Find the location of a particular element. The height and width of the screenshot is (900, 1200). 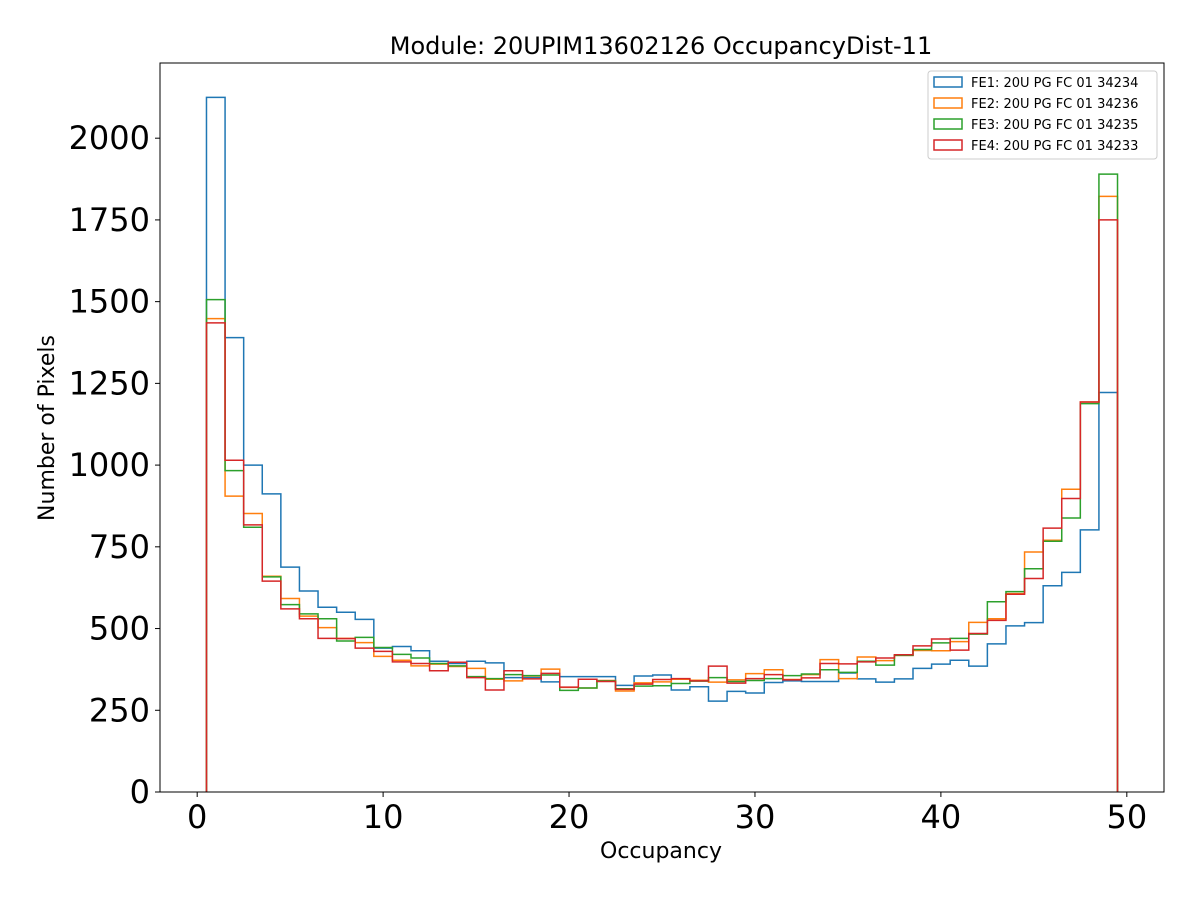

y-tick-label: 0 is located at coordinates (140, 792).